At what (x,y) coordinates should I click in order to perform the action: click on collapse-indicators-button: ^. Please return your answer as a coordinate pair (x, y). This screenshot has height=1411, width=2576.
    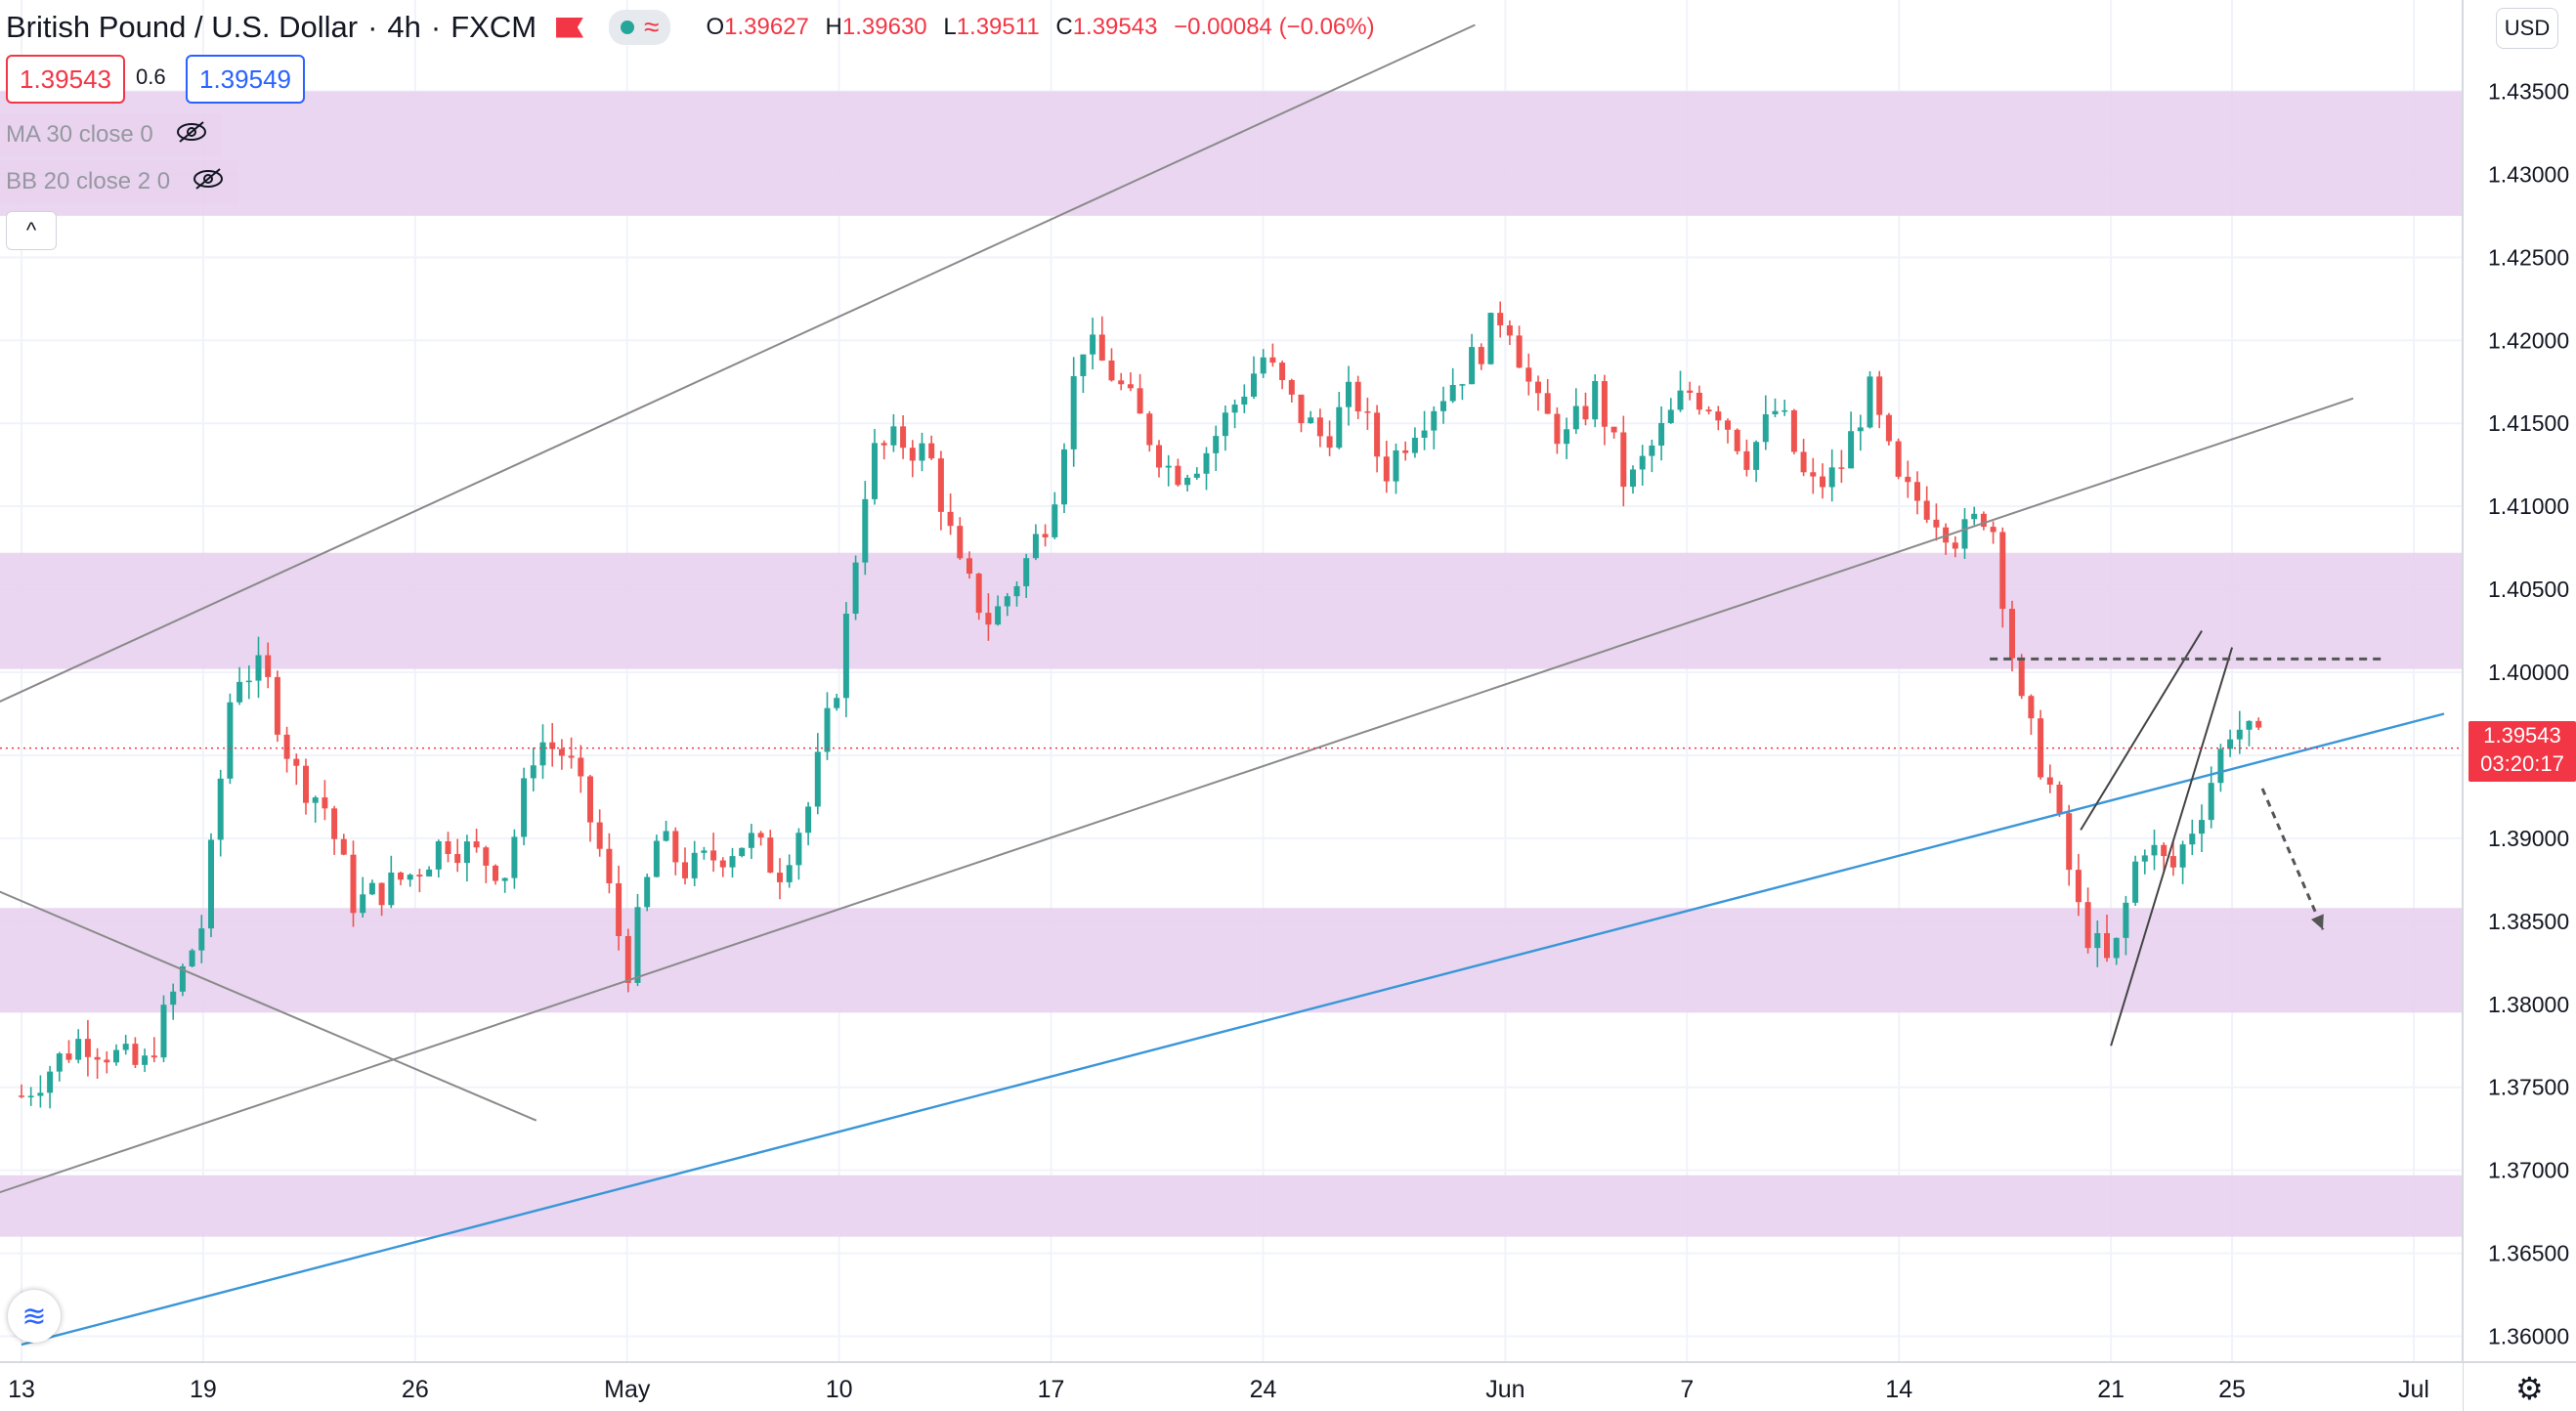
    Looking at the image, I should click on (31, 231).